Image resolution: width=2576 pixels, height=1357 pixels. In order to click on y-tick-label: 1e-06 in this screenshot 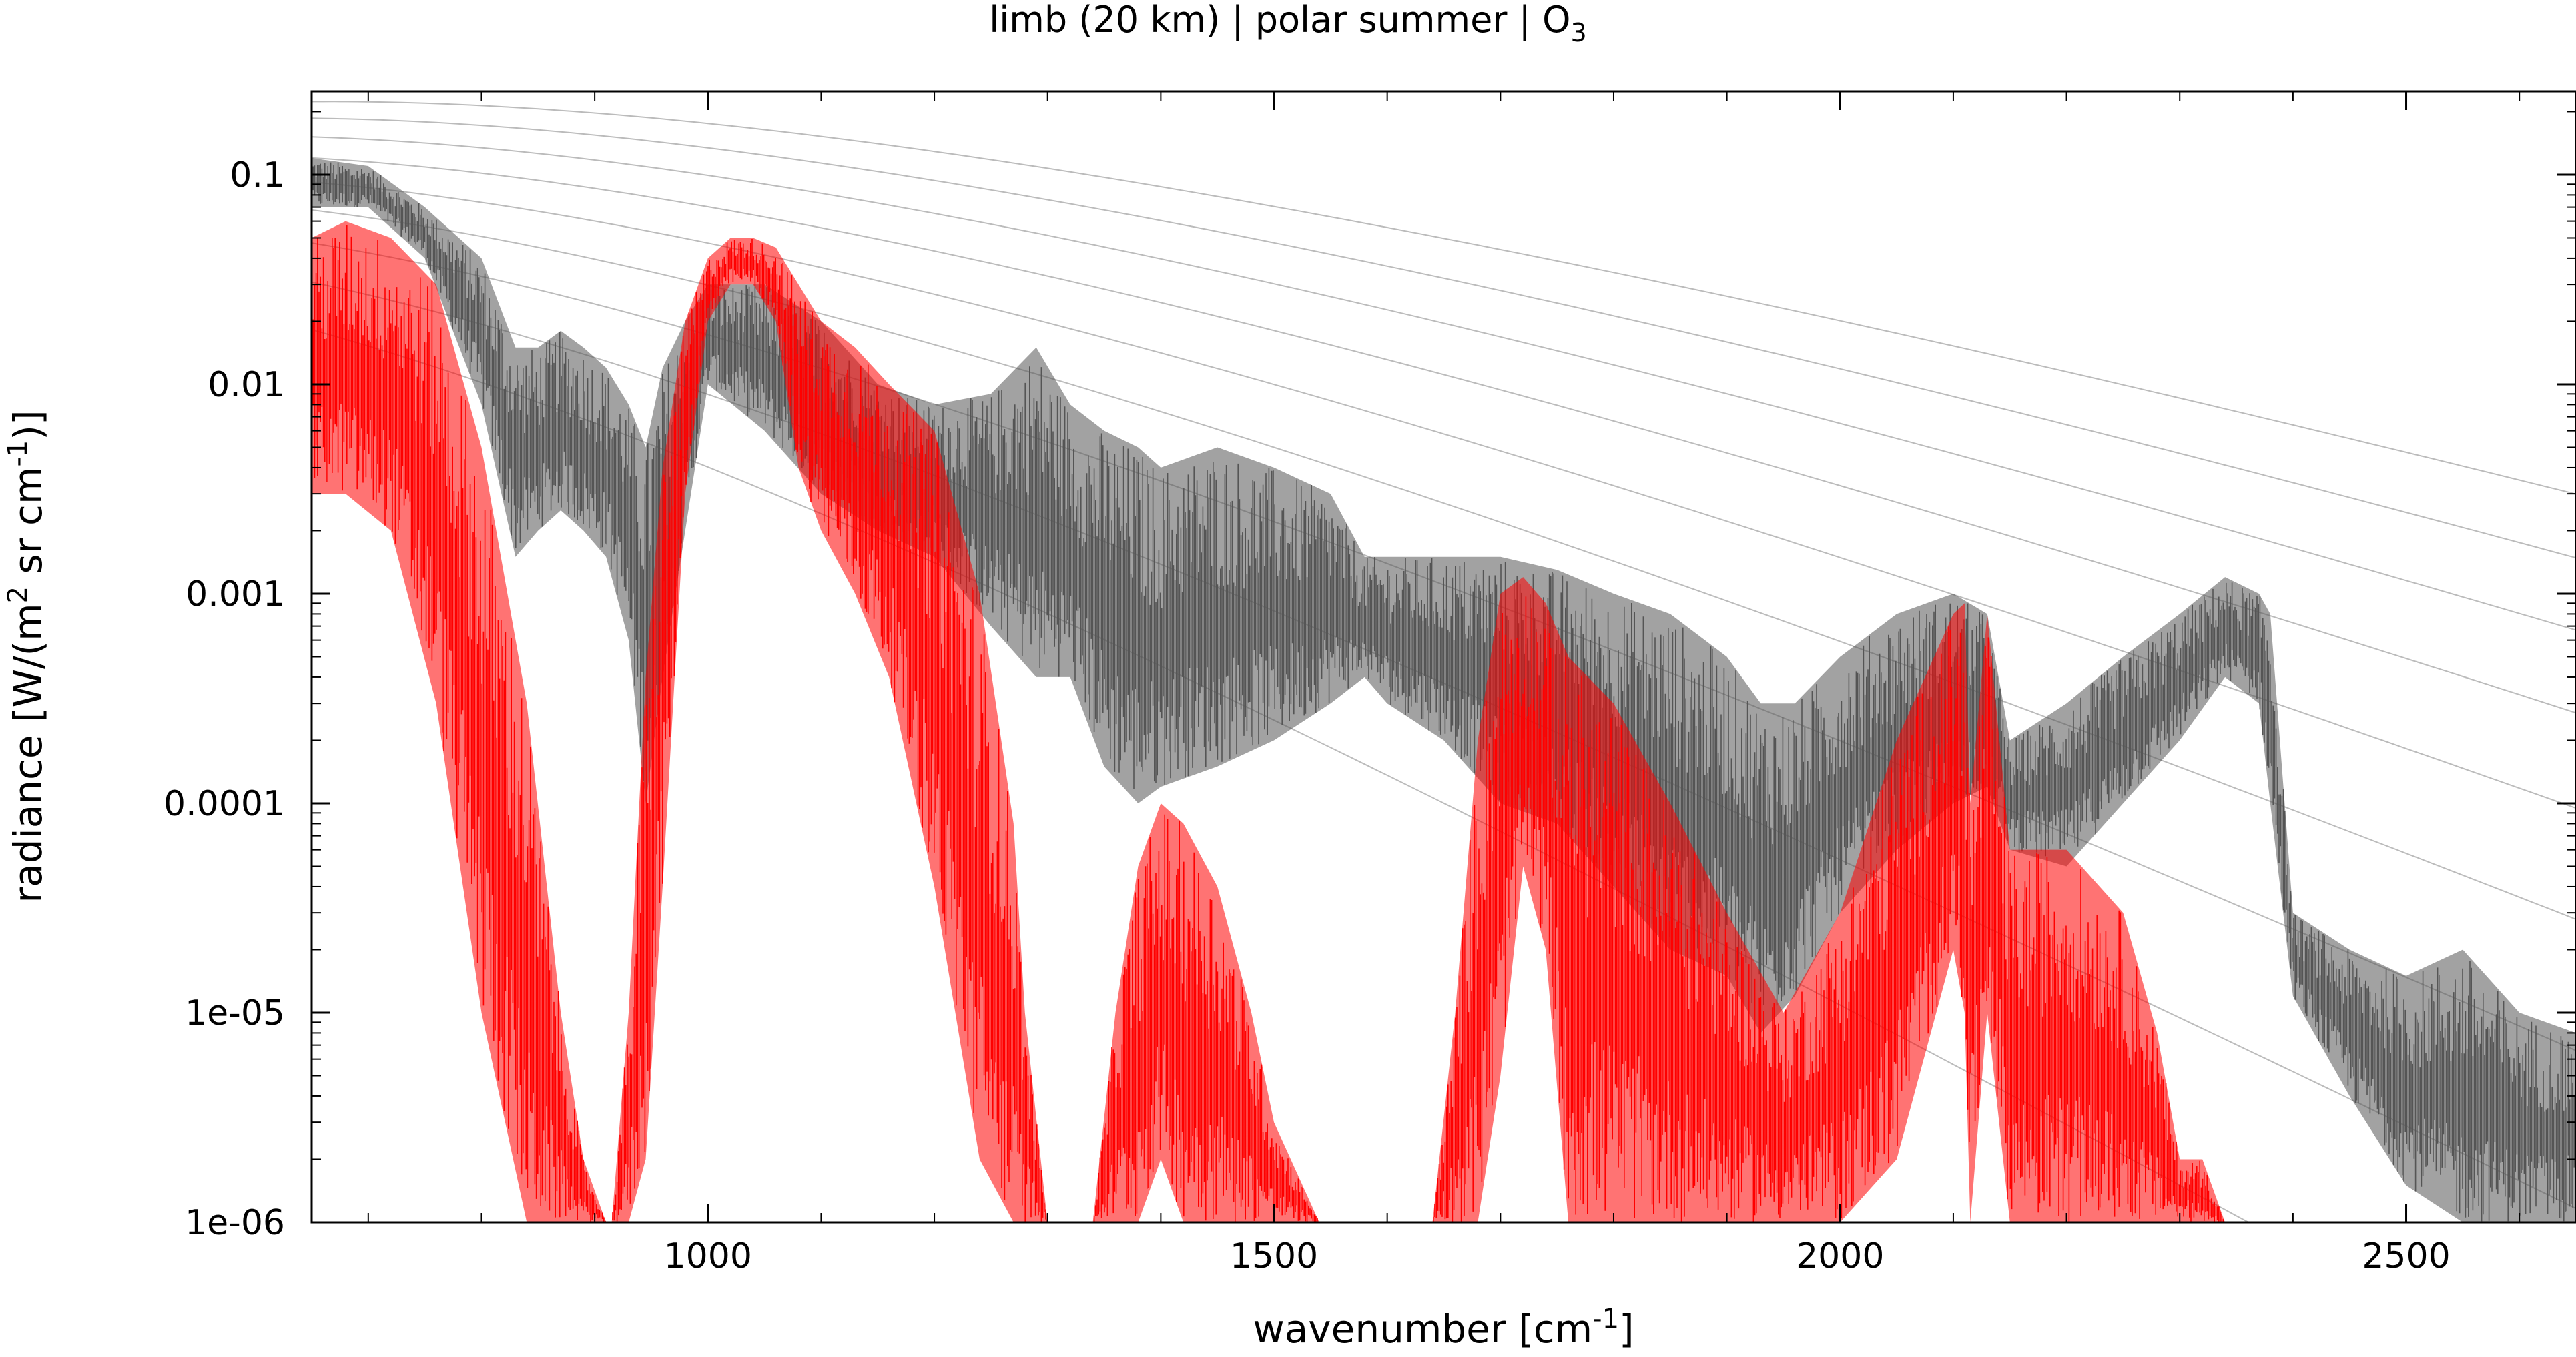, I will do `click(235, 1223)`.